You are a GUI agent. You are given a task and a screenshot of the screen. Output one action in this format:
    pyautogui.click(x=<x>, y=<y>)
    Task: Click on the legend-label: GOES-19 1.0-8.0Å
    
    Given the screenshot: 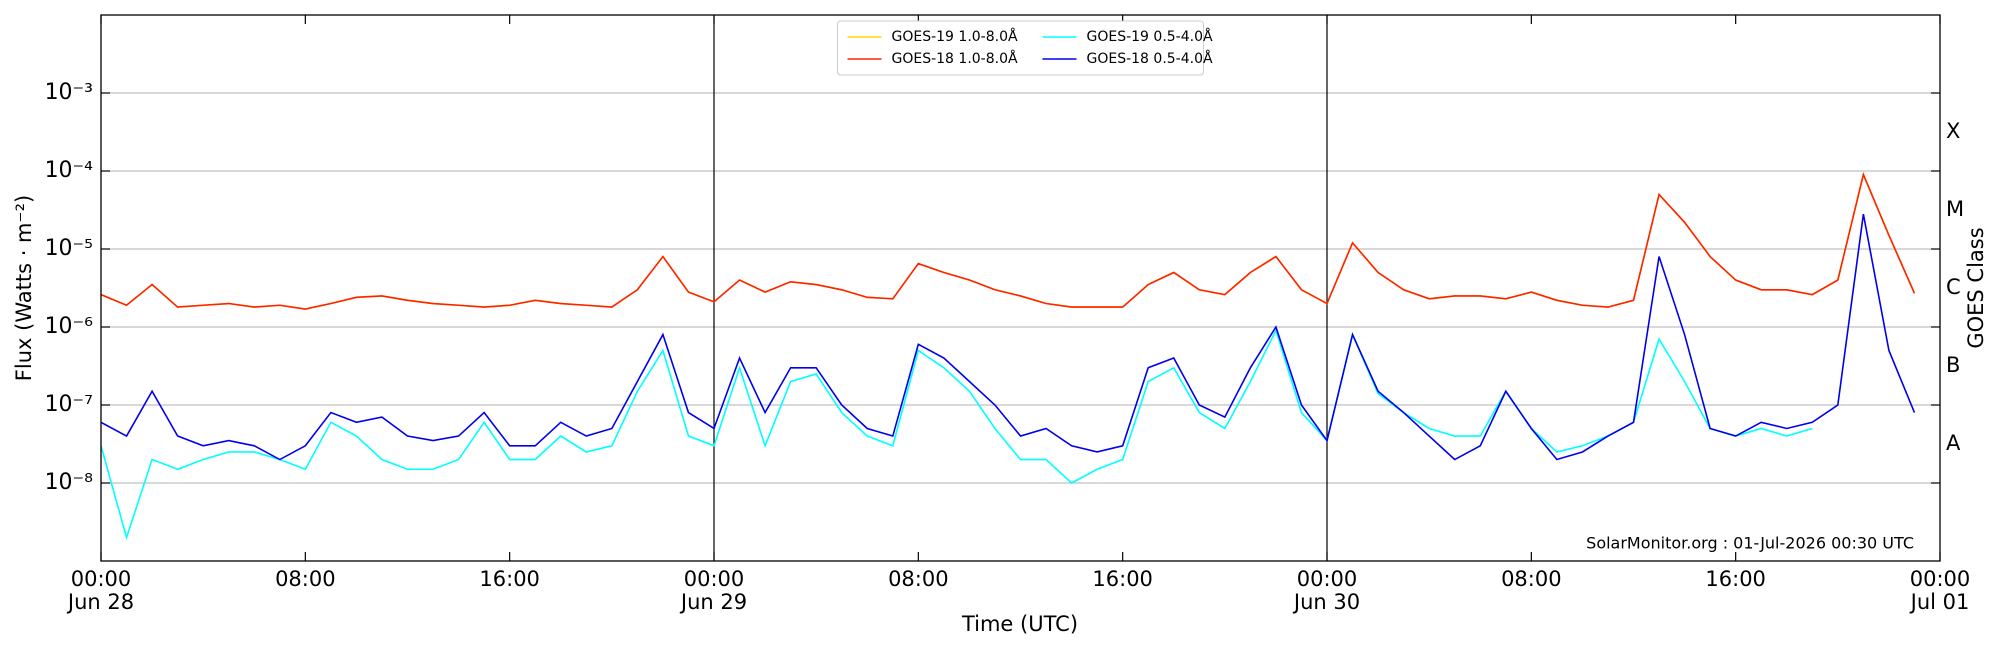 What is the action you would take?
    pyautogui.click(x=955, y=36)
    